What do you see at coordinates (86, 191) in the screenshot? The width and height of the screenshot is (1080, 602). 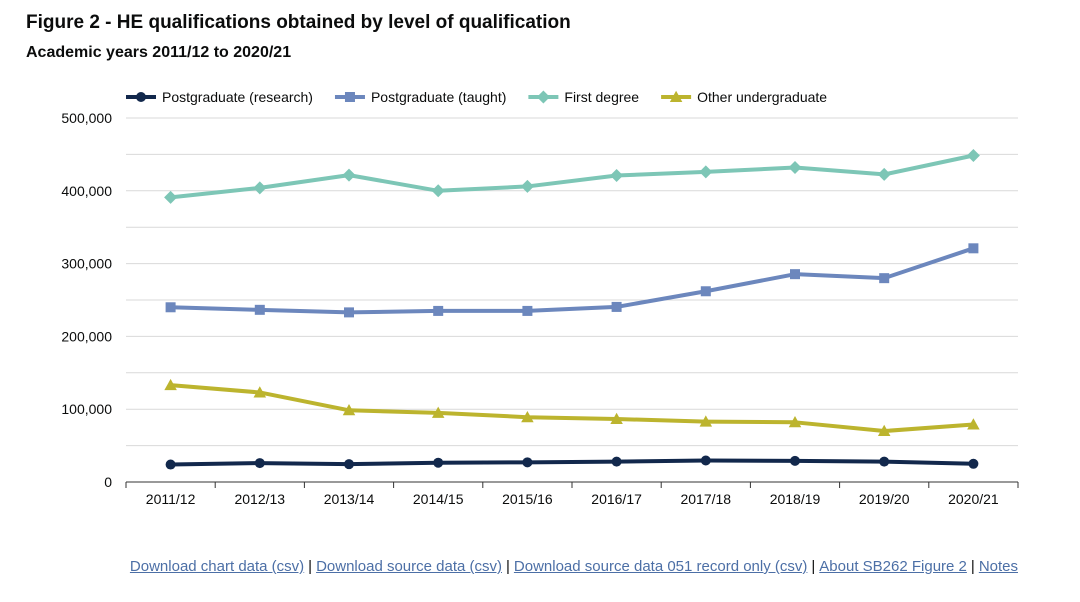 I see `y-tick-label: 400,000` at bounding box center [86, 191].